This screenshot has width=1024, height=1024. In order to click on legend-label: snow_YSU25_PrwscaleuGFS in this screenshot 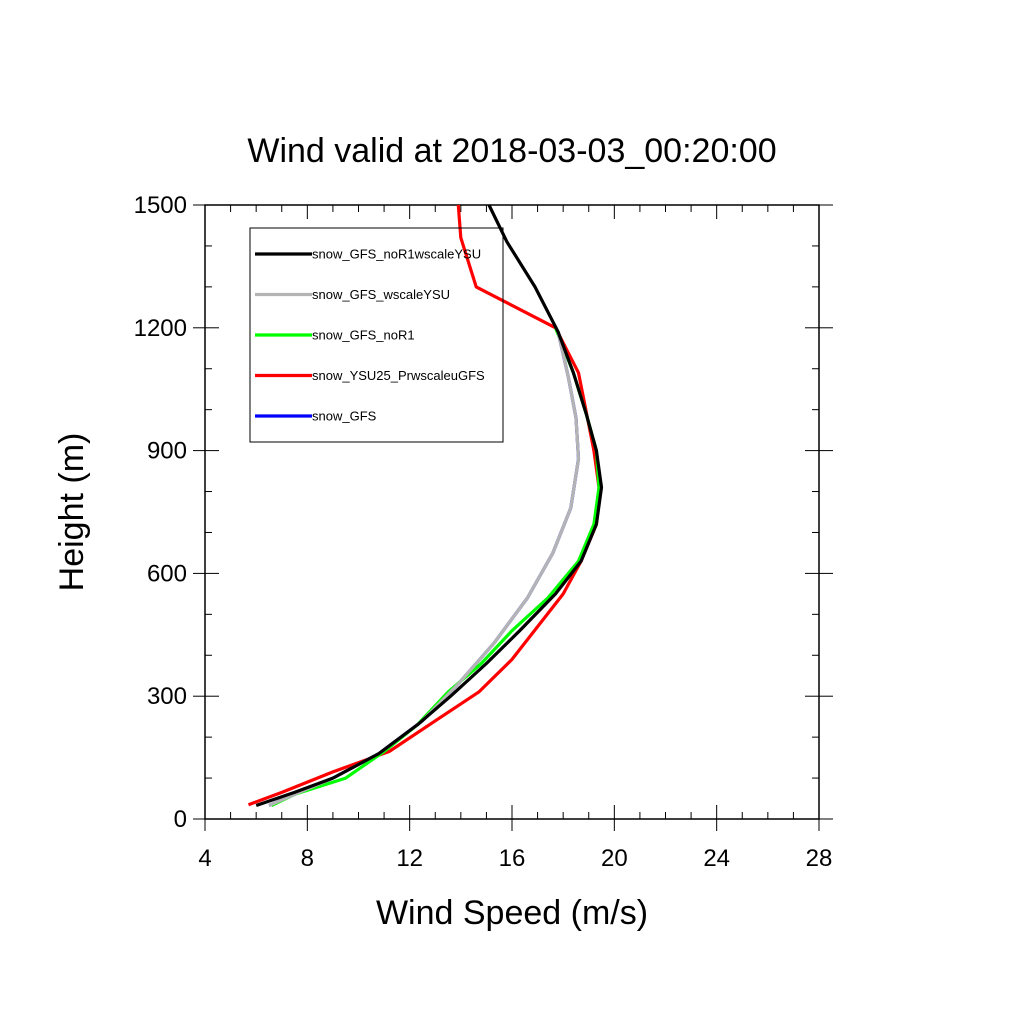, I will do `click(398, 375)`.